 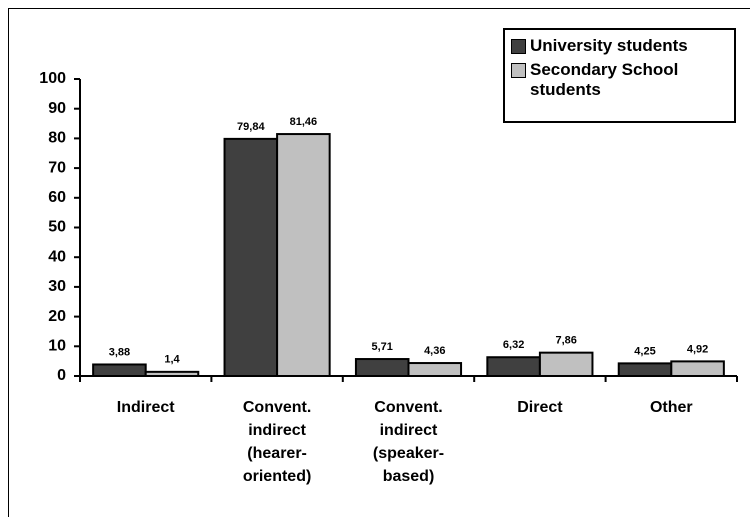 I want to click on y-tick-label: 100, so click(x=52, y=78).